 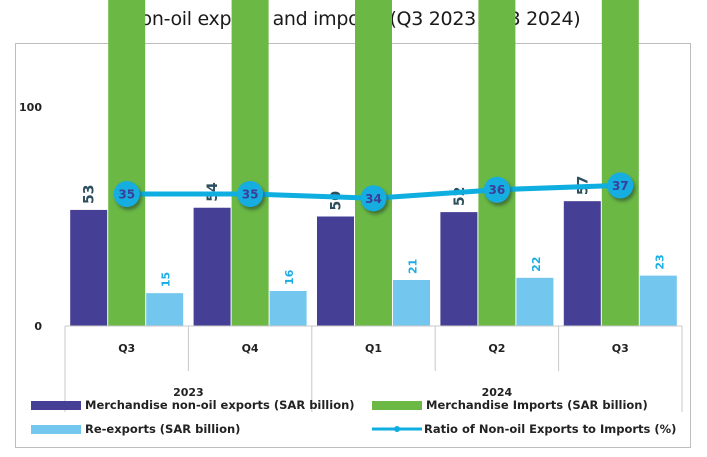 What do you see at coordinates (38, 326) in the screenshot?
I see `y-tick-label: 0` at bounding box center [38, 326].